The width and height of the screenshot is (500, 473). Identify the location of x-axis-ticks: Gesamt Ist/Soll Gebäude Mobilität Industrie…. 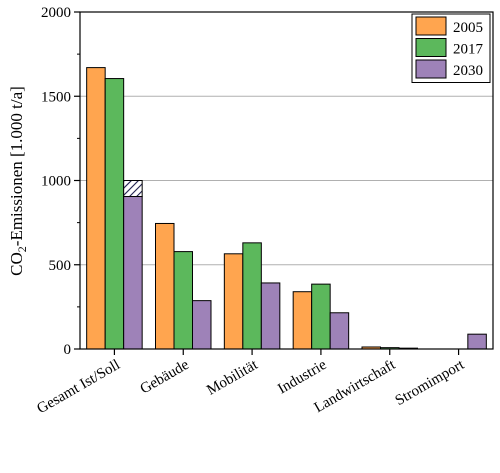
(251, 383).